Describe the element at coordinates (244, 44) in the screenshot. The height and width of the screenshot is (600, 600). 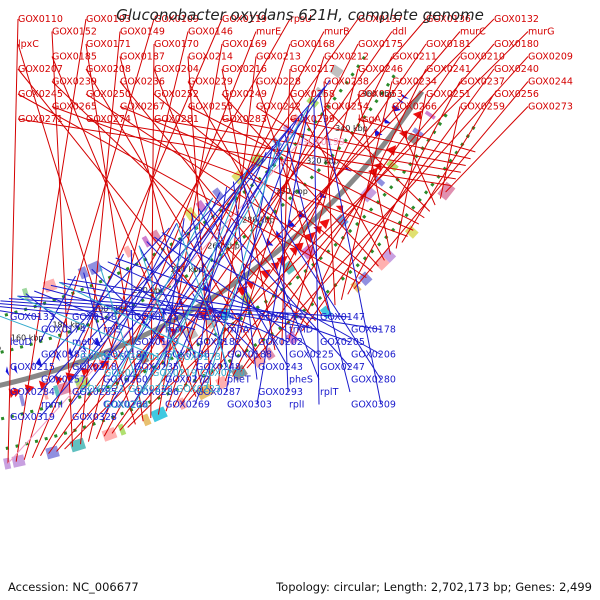
I see `forward-gene-label: GOX0169` at that location.